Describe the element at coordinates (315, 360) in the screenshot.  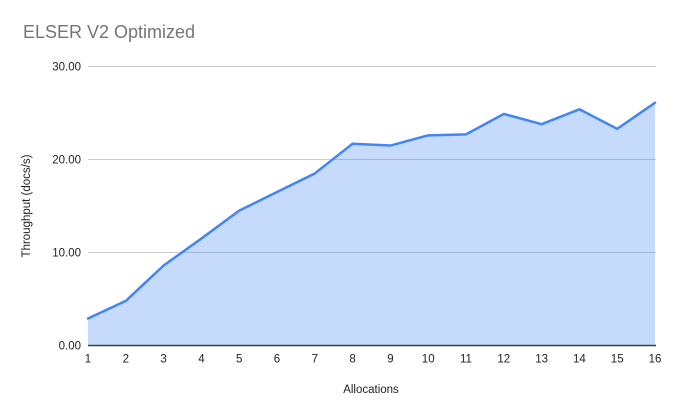
I see `x-tick-label: 7` at that location.